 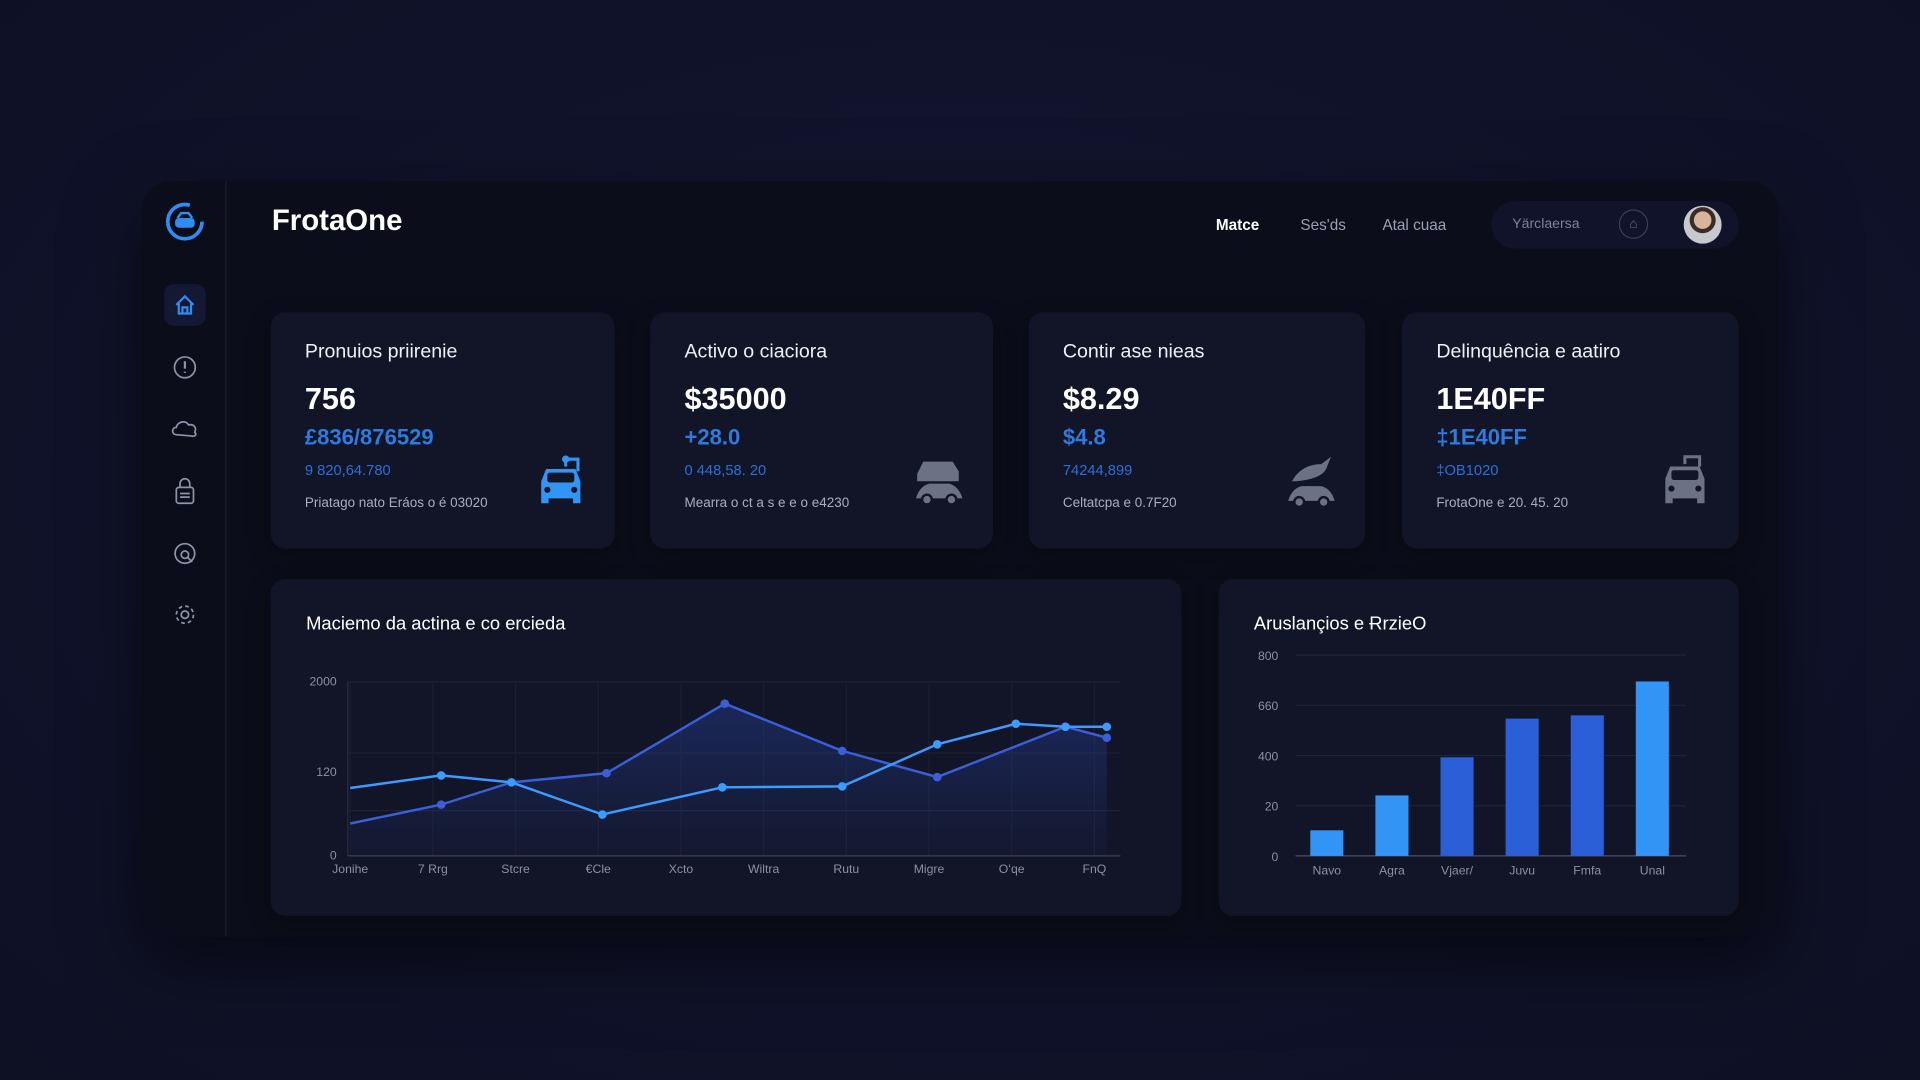 I want to click on y-tick-label: 20, so click(x=1272, y=807).